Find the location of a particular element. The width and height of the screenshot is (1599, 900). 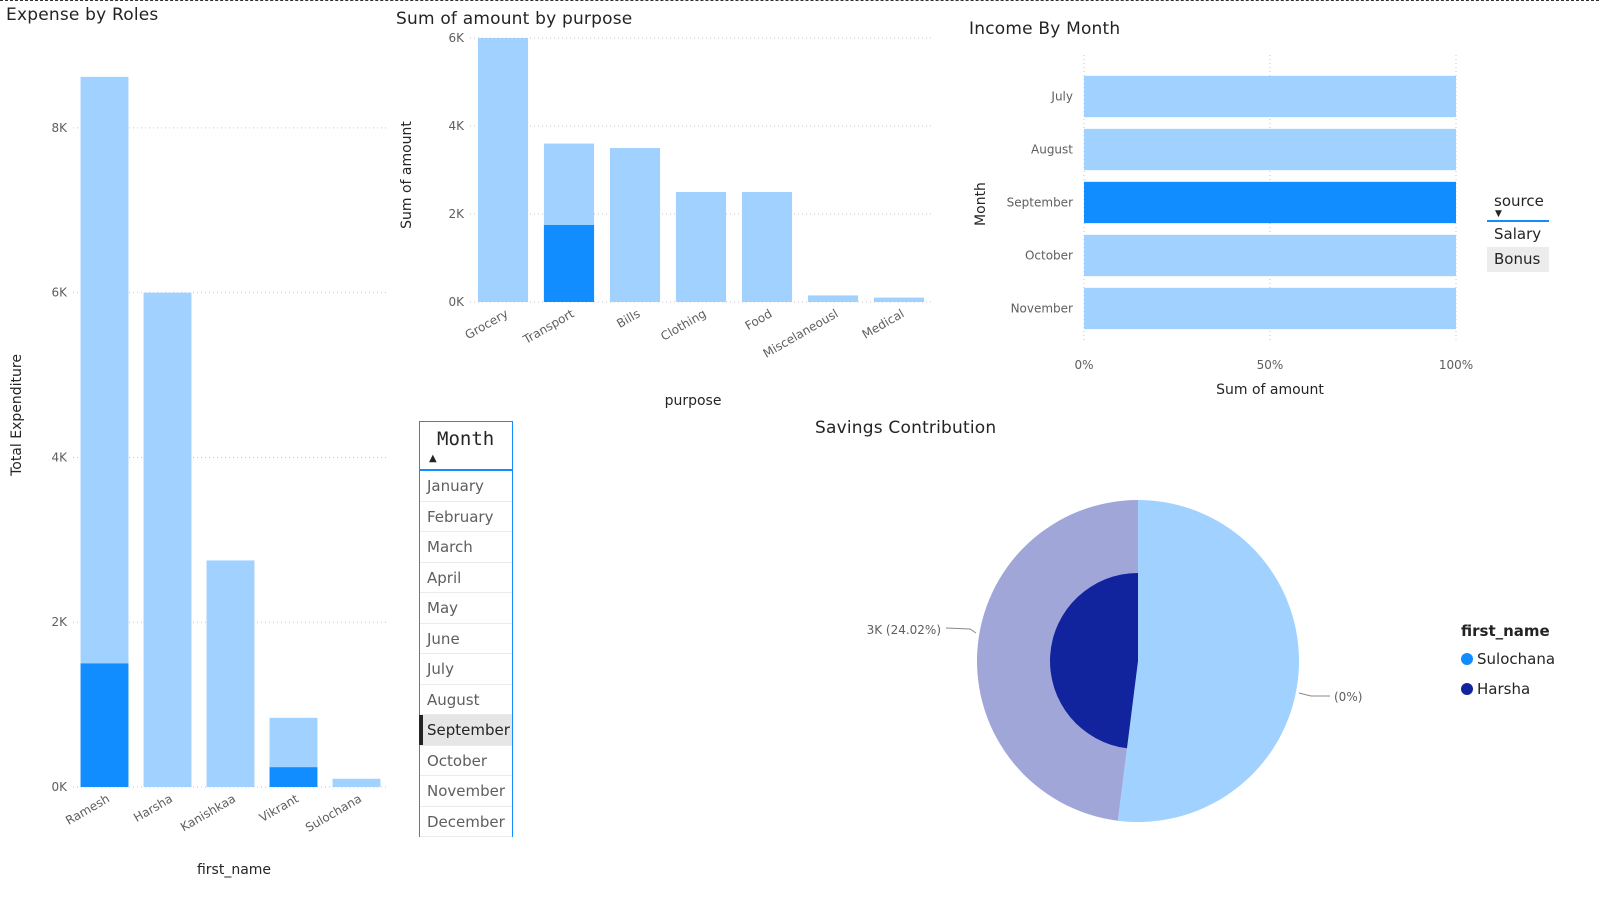

x-tick-label: Harsha is located at coordinates (153, 807).